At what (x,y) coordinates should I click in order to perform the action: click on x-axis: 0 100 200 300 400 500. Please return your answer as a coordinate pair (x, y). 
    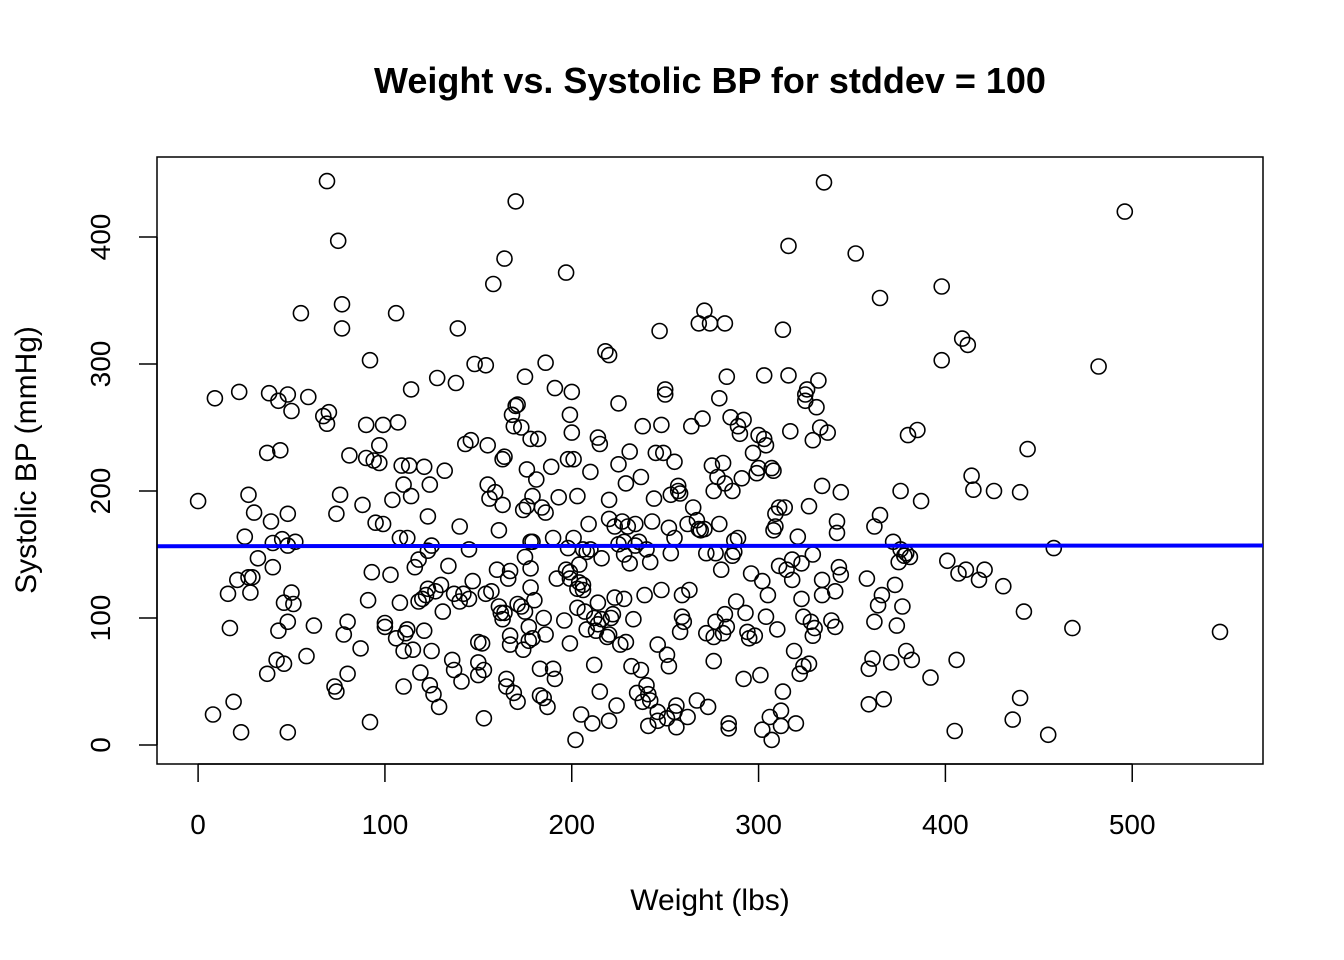
    Looking at the image, I should click on (673, 801).